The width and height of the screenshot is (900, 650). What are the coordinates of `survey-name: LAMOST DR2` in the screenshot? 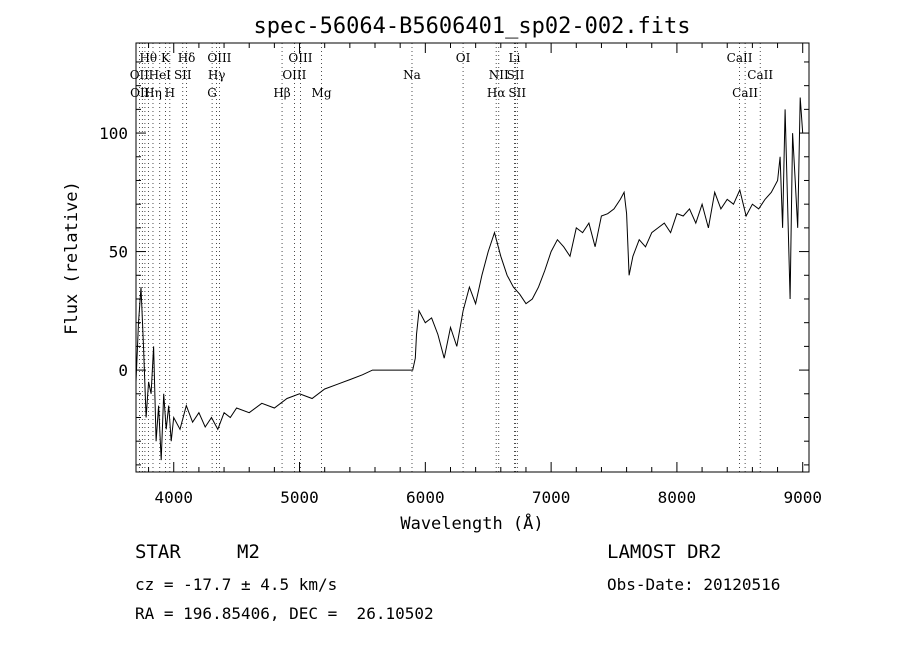 It's located at (664, 552).